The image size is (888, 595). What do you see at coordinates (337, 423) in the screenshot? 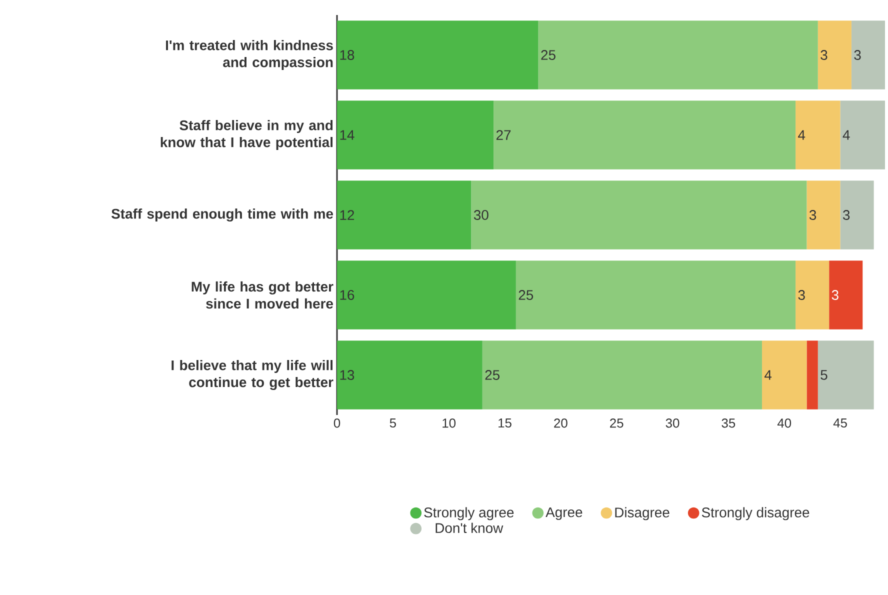
I see `x-tick-label: 0` at bounding box center [337, 423].